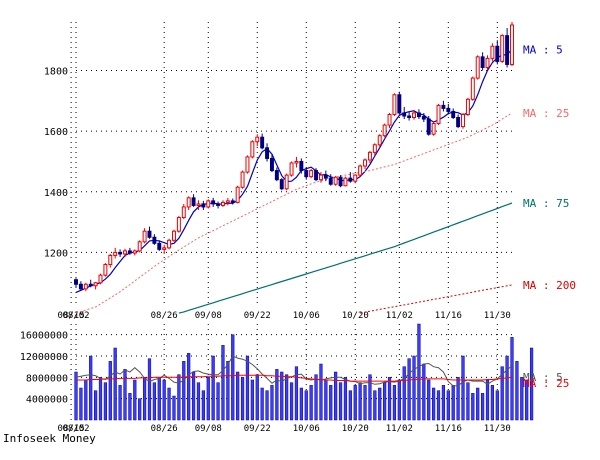 This screenshot has width=600, height=460. Describe the element at coordinates (355, 429) in the screenshot. I see `volume-x-tick-label: 10/20` at that location.